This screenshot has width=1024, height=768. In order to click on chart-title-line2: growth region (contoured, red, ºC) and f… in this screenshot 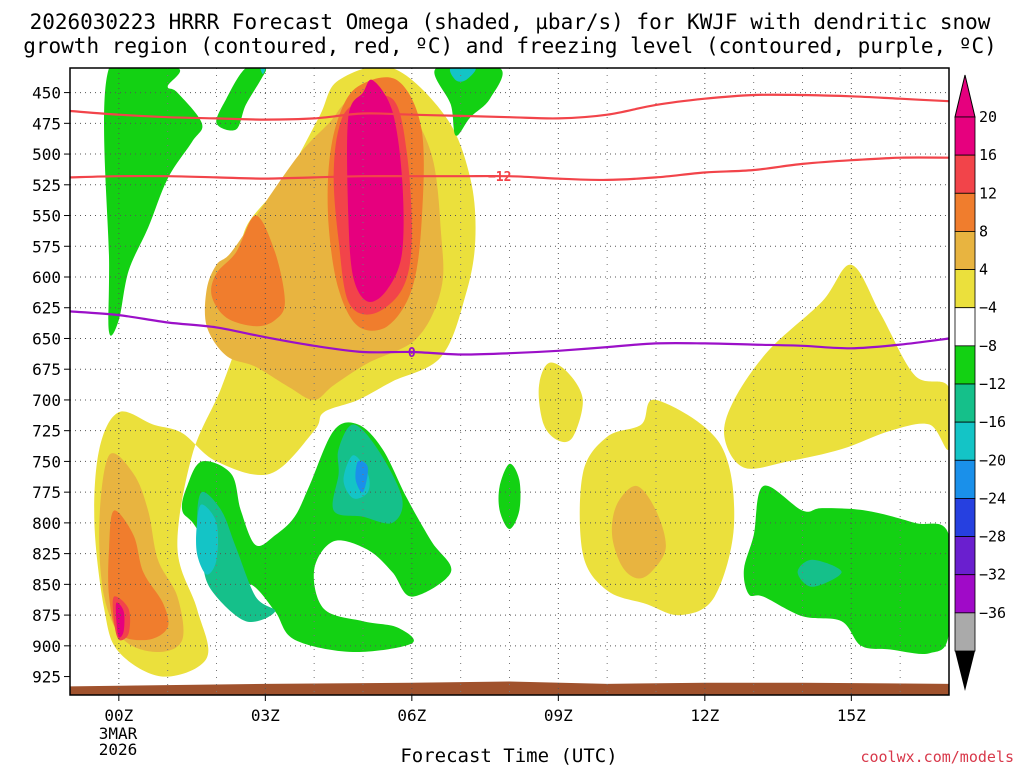, I will do `click(510, 46)`.